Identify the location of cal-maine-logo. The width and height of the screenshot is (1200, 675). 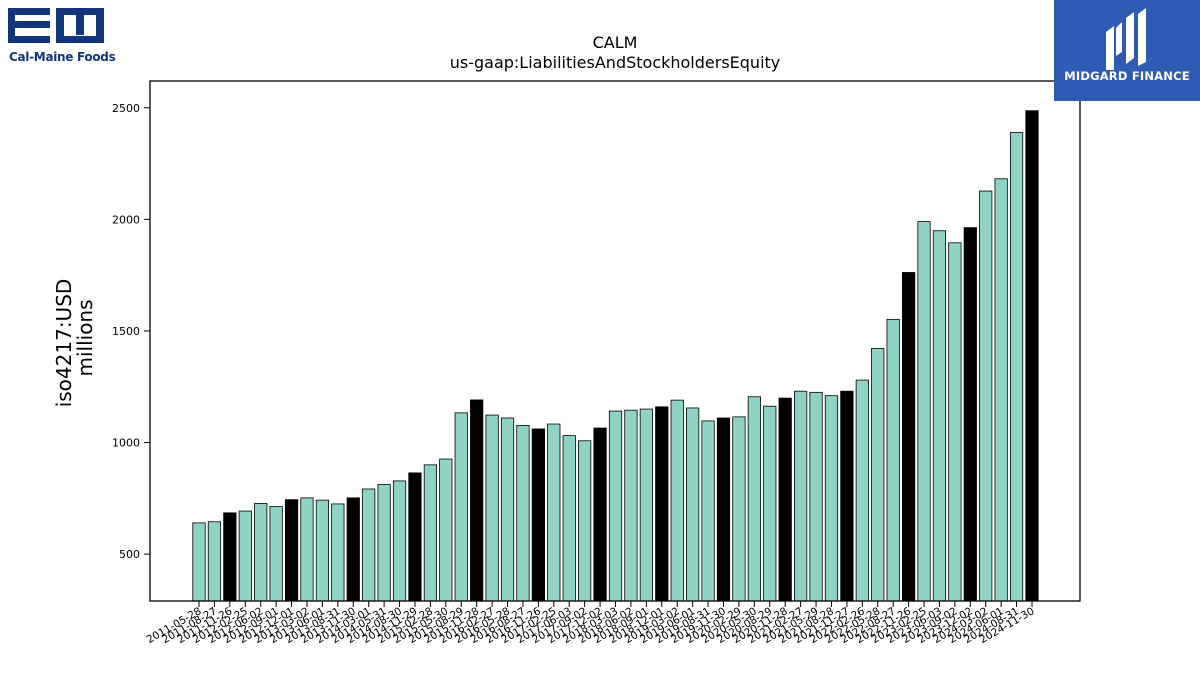
(56, 25).